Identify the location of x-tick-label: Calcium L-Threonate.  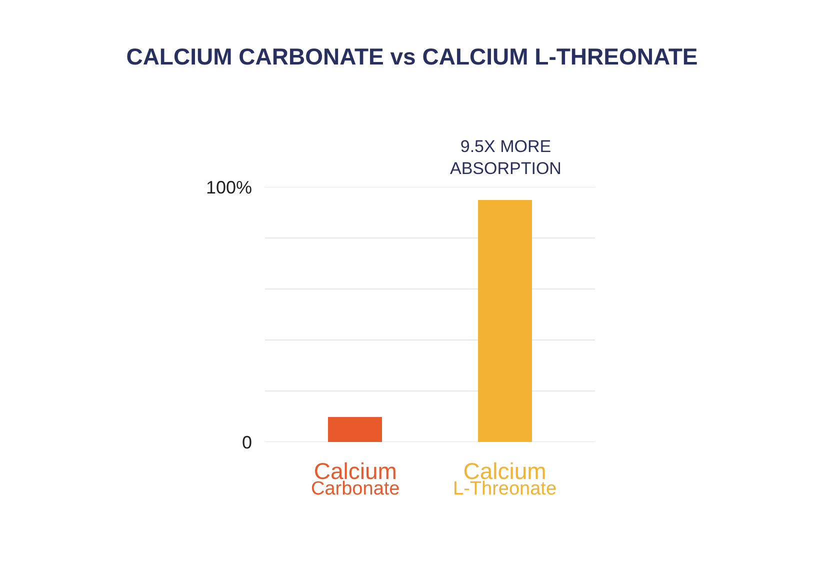
(505, 479).